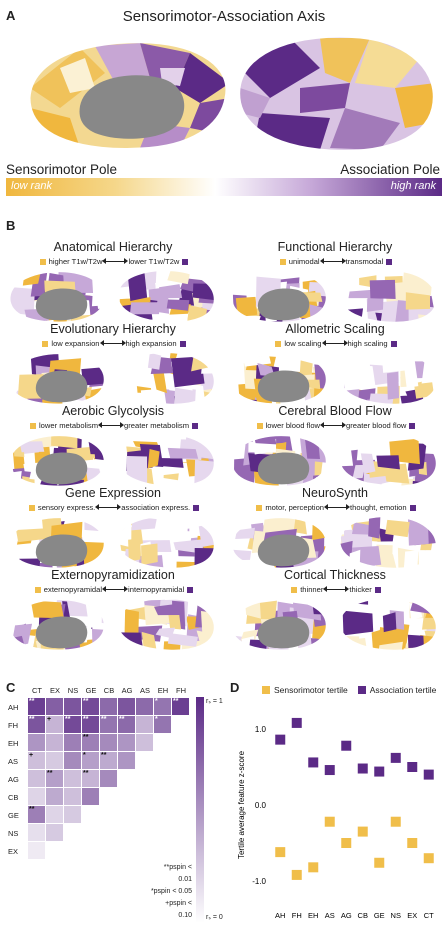 Image resolution: width=448 pixels, height=933 pixels. Describe the element at coordinates (363, 915) in the screenshot. I see `x-tick-label: CB` at that location.